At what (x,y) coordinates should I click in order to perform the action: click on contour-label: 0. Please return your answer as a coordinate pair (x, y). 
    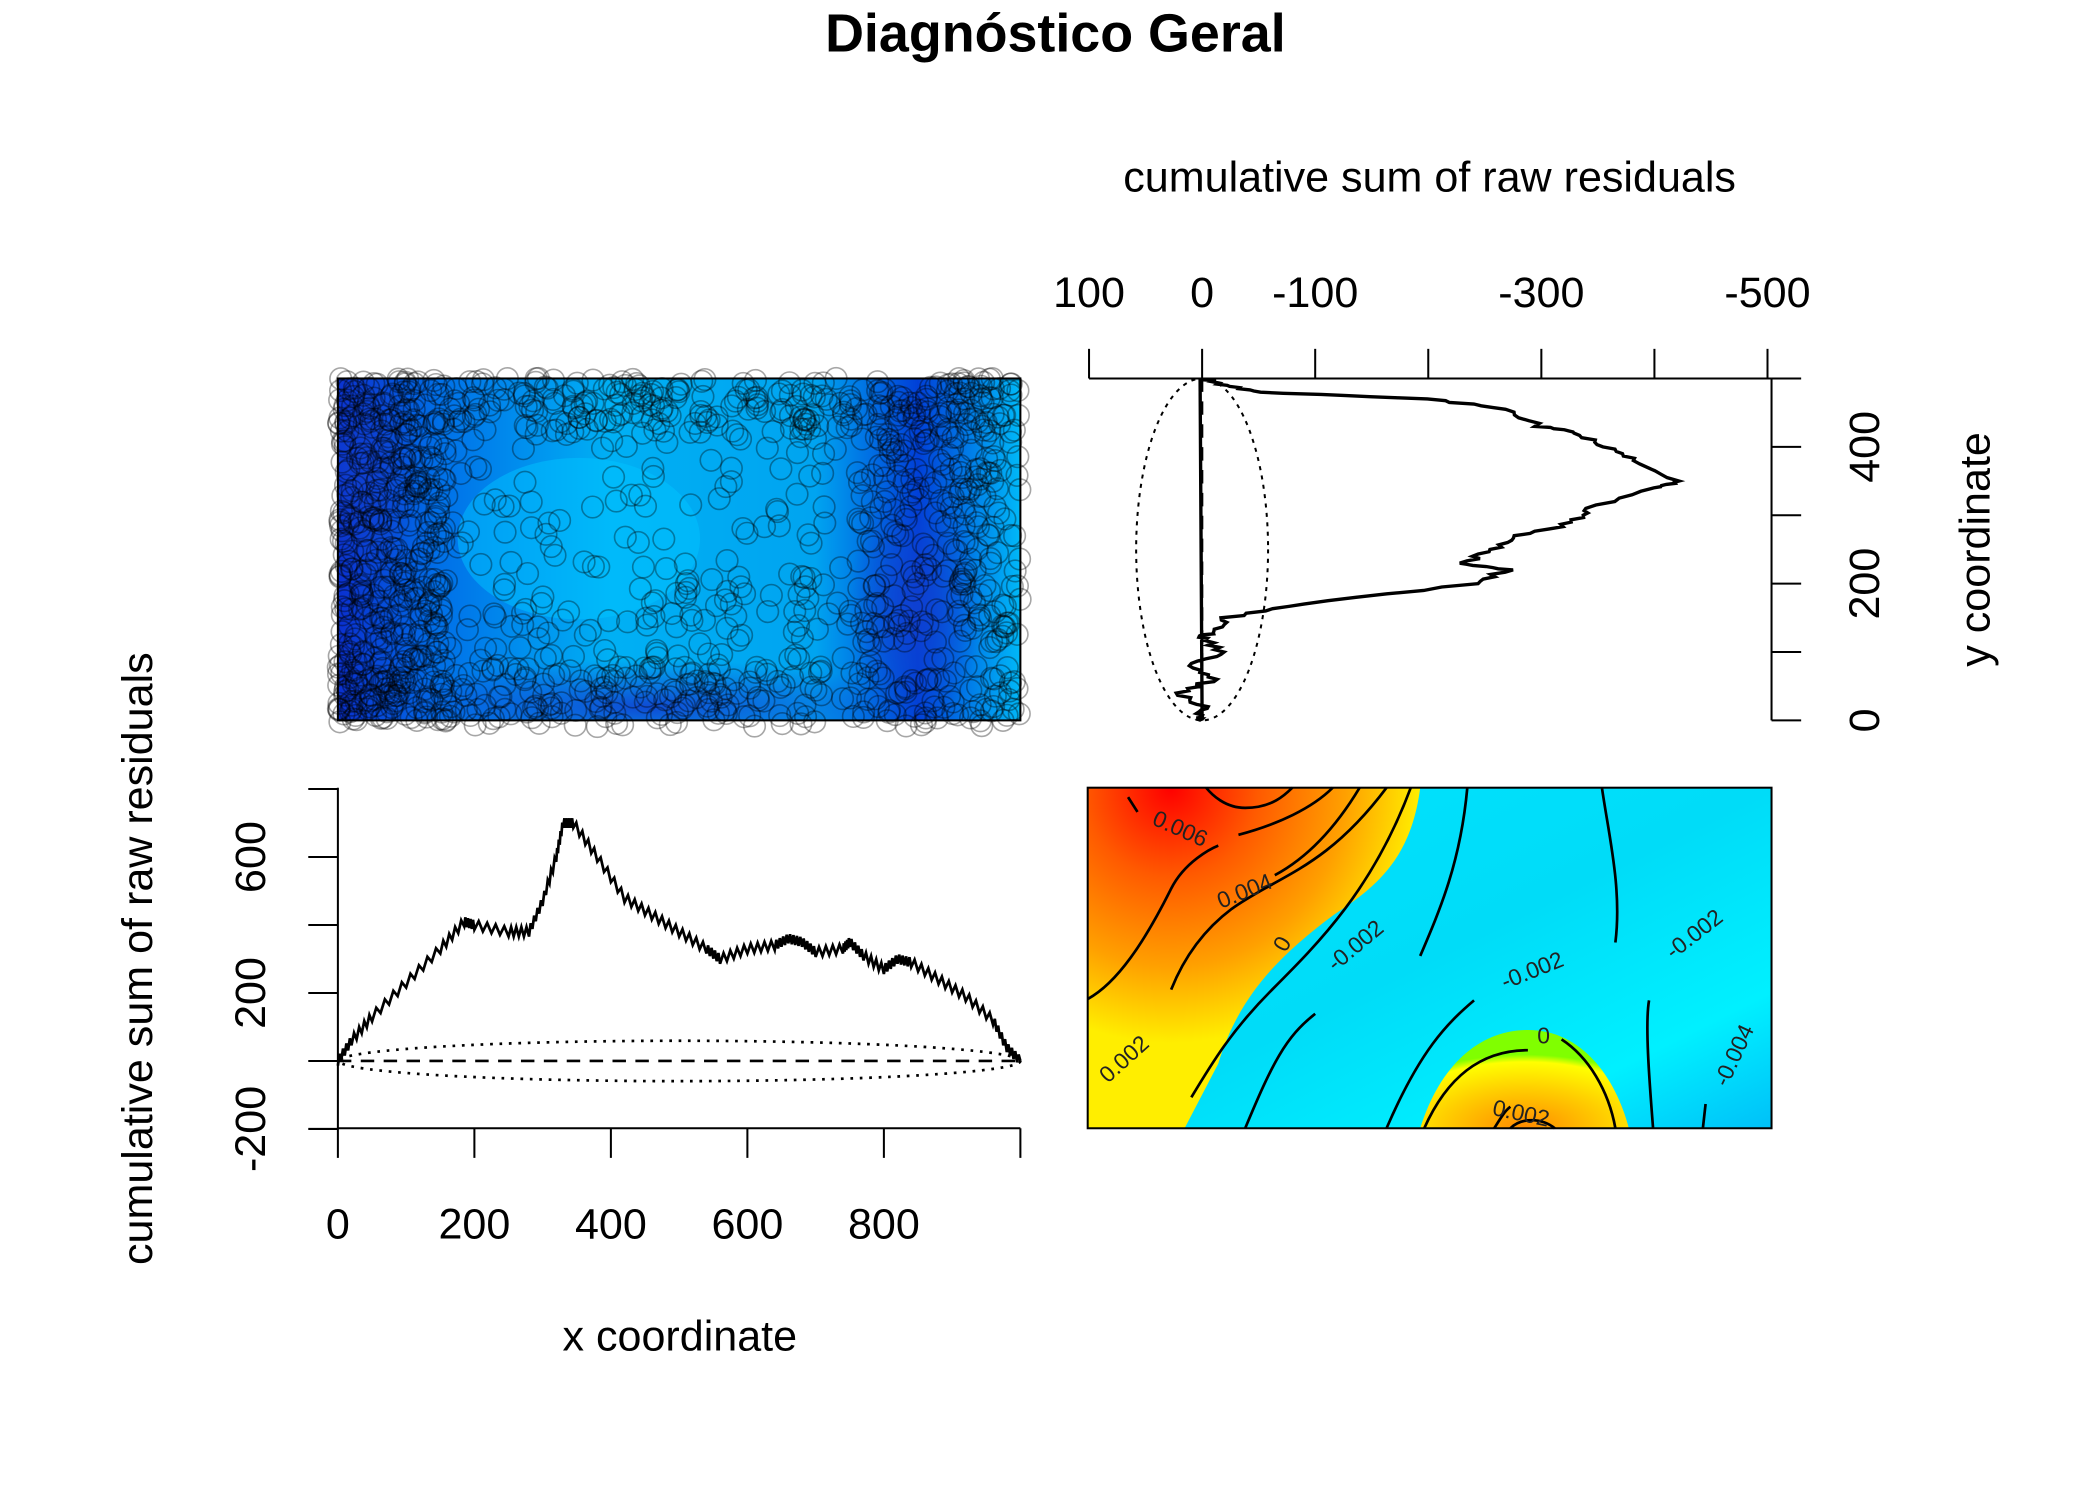
    Looking at the image, I should click on (1543, 1035).